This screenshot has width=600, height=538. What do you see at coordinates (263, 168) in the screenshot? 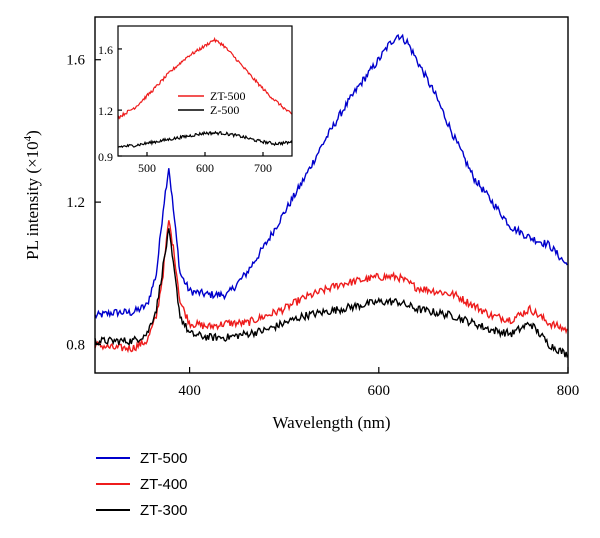
I see `inset-x-tick-label: 700` at bounding box center [263, 168].